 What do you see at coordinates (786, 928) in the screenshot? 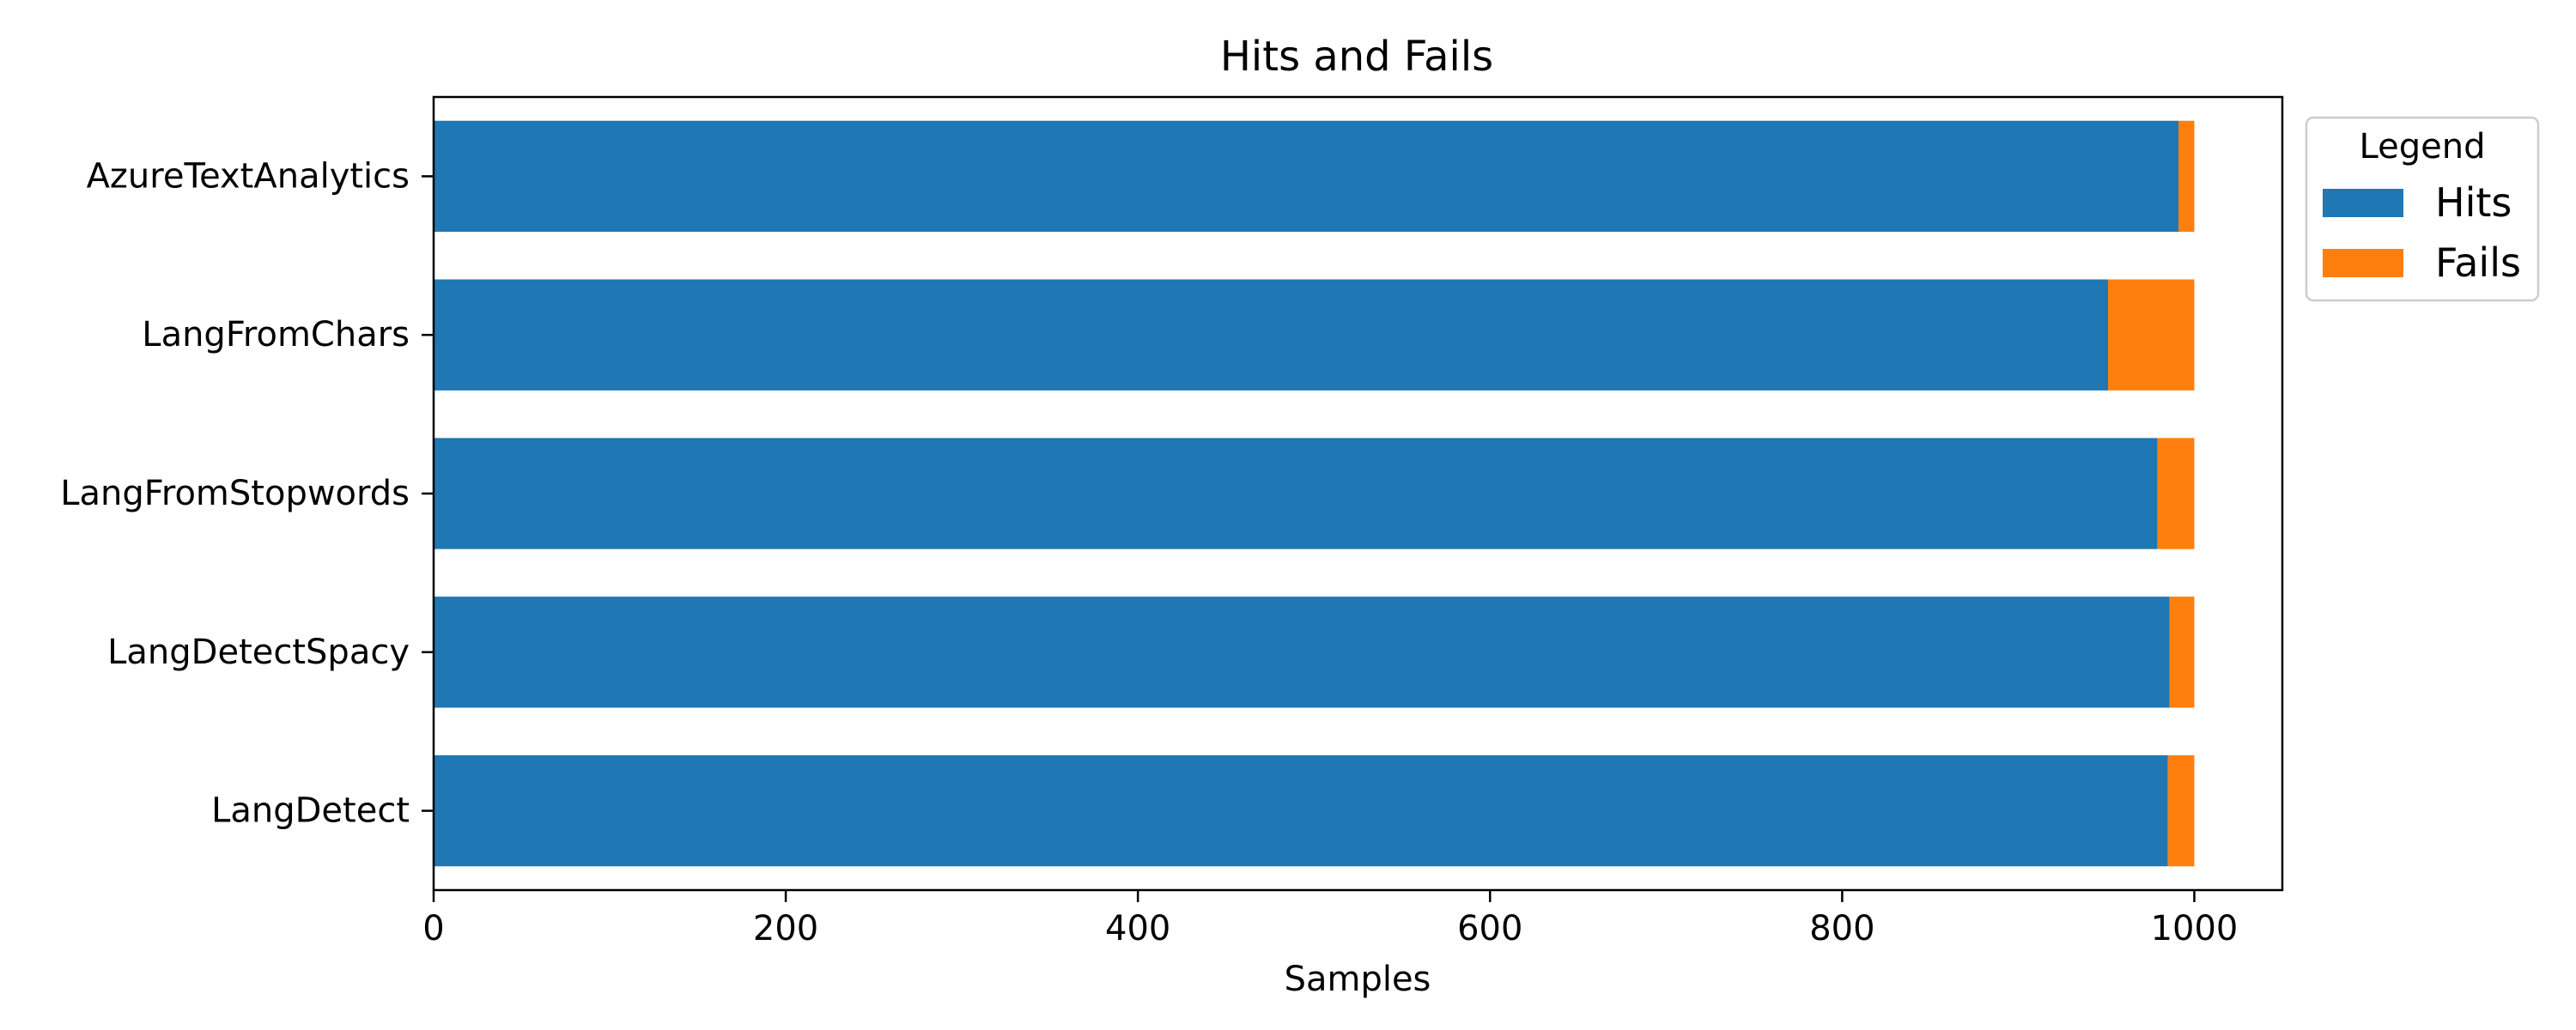
I see `x-tick-label: 200` at bounding box center [786, 928].